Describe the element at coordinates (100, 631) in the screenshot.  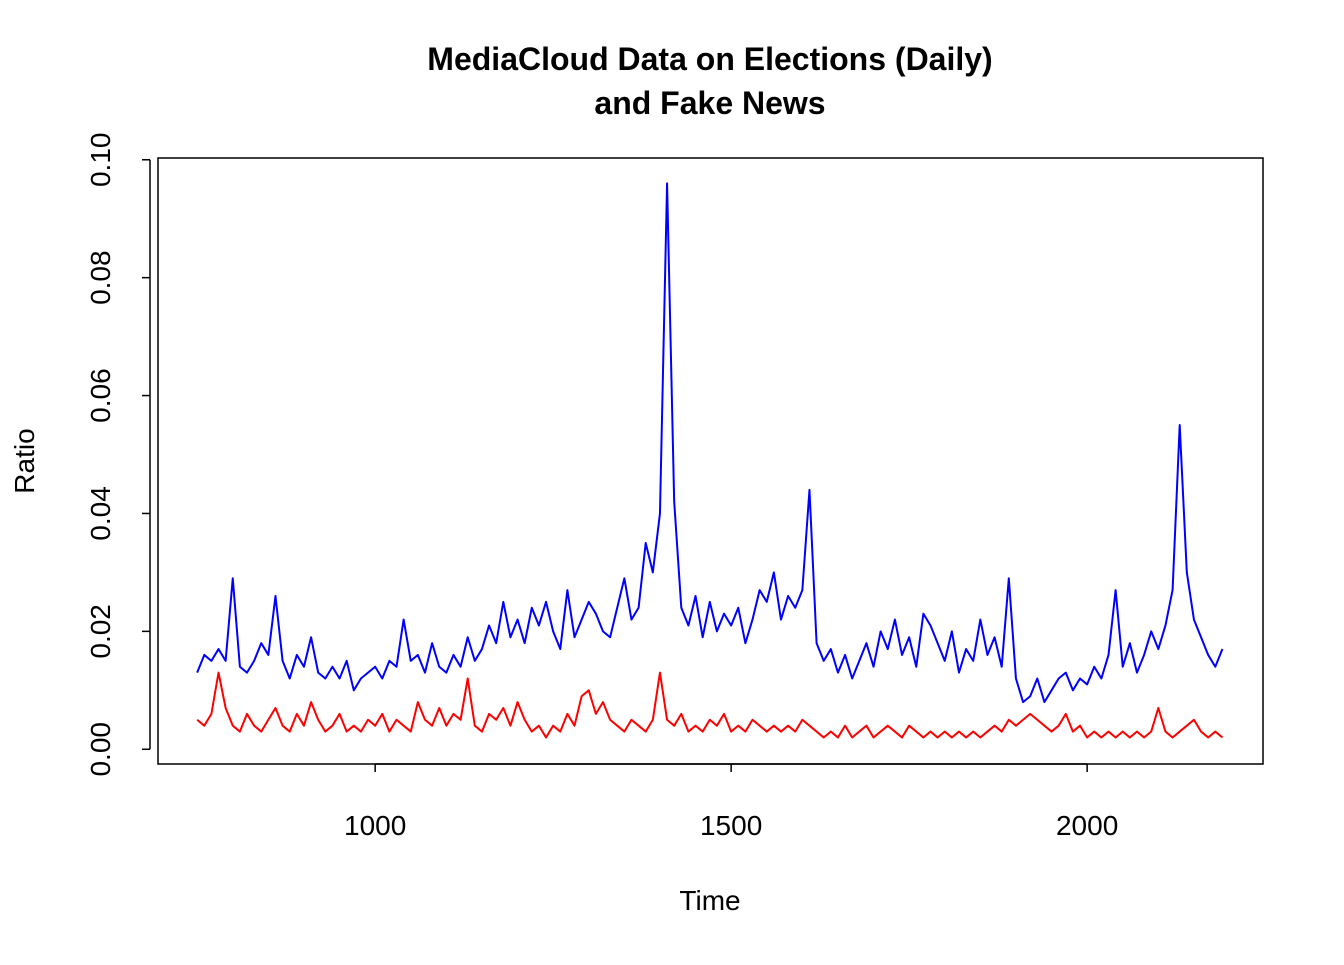
I see `y-tick-label: 0.02` at that location.